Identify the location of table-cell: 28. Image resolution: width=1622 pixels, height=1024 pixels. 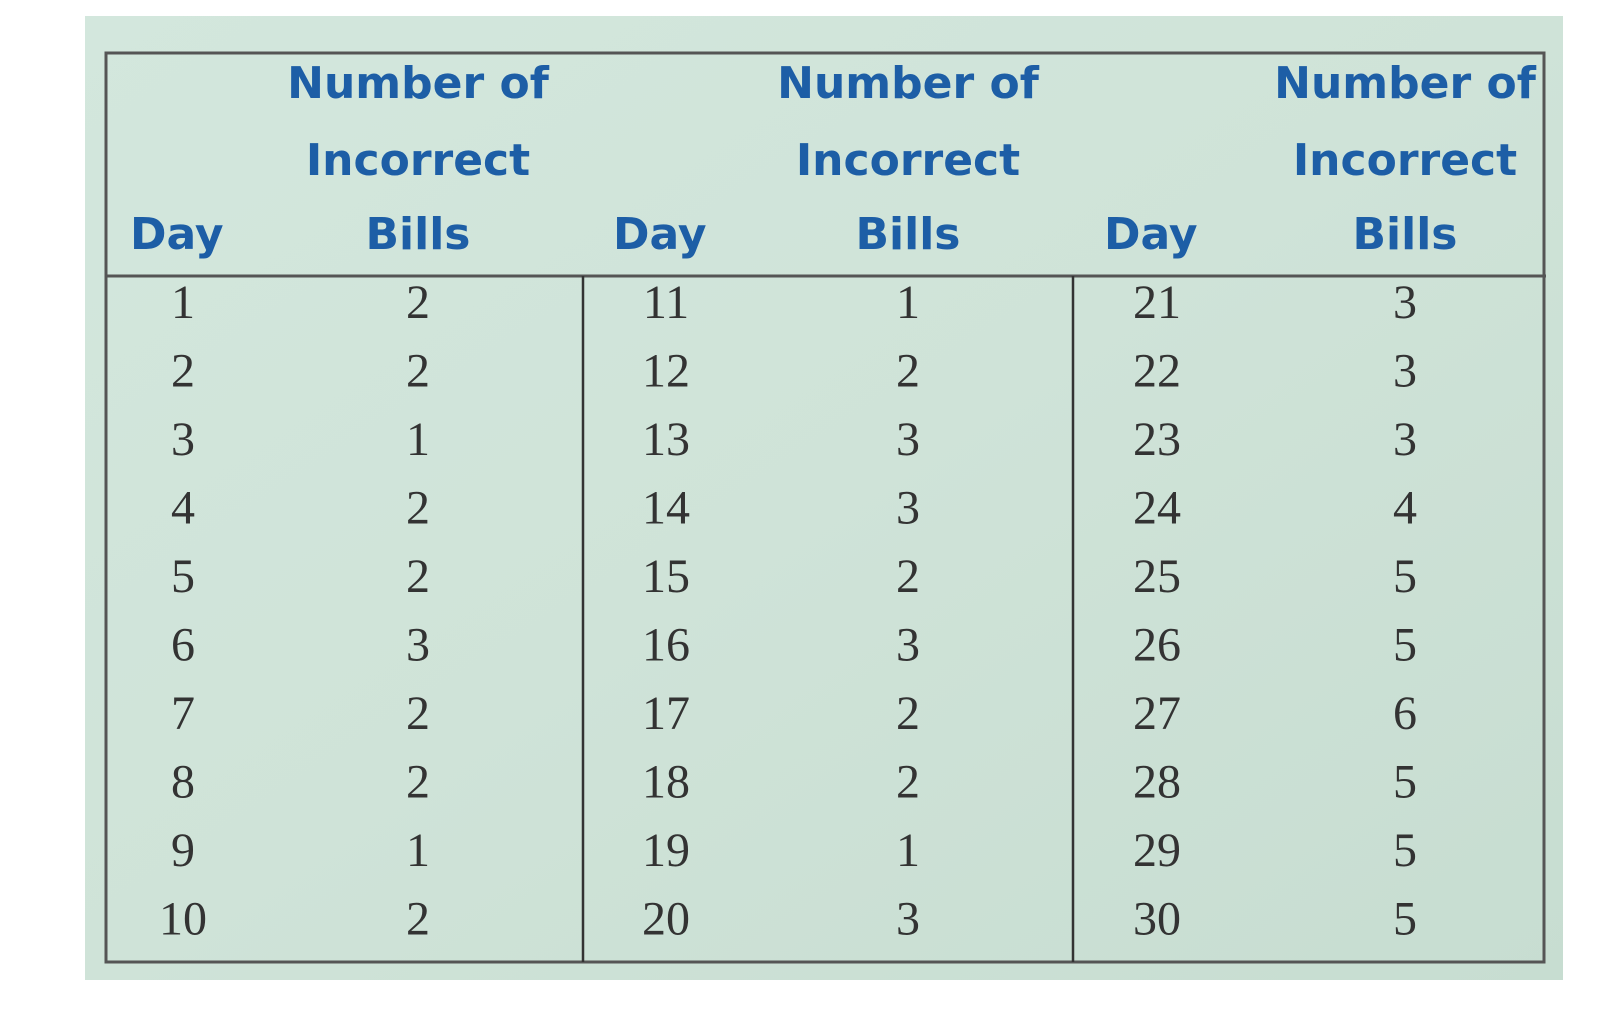
(1157, 782).